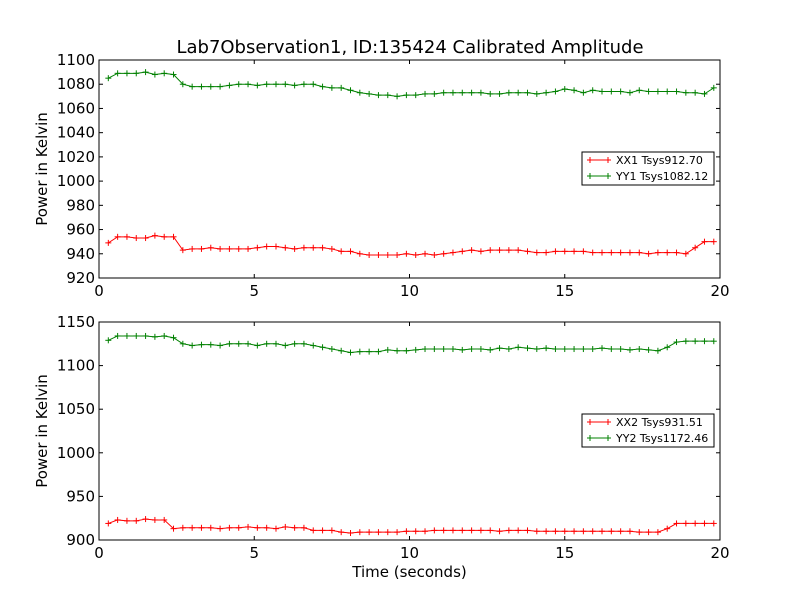  Describe the element at coordinates (409, 291) in the screenshot. I see `x-tick-label: 10` at that location.